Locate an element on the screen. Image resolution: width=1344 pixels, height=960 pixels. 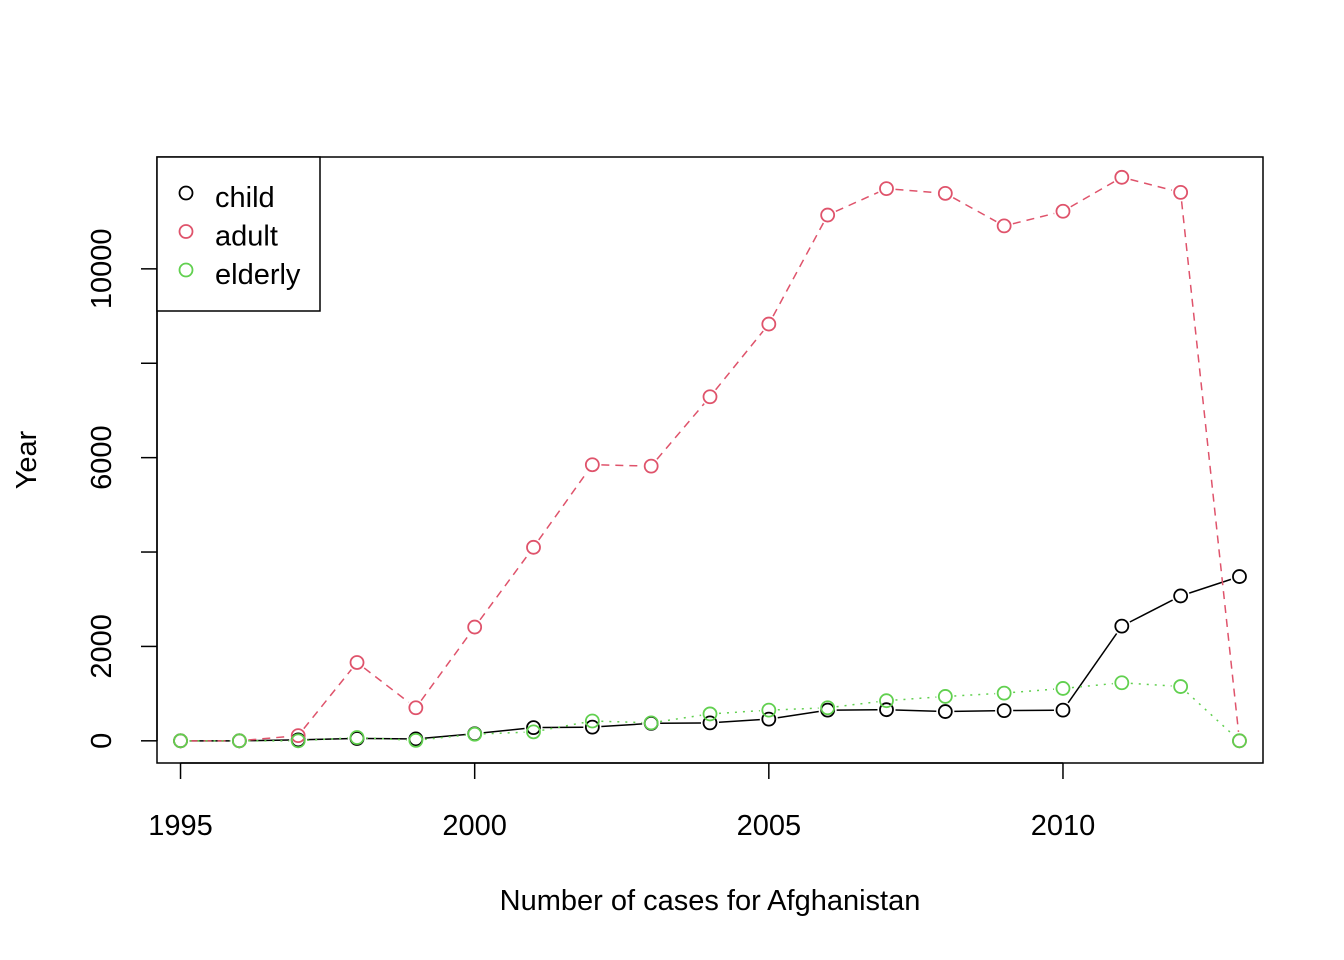
legend-label-adult: adult is located at coordinates (246, 237).